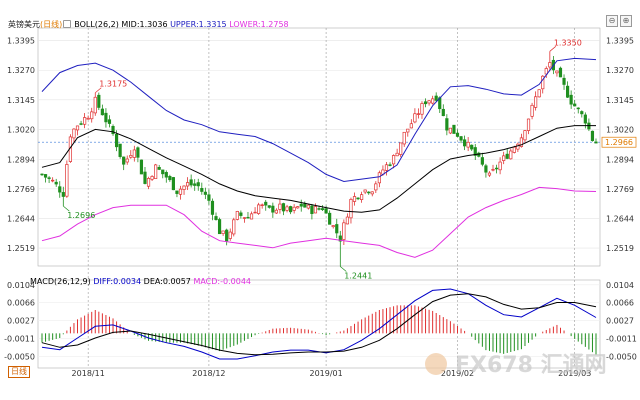 This screenshot has width=640, height=400. What do you see at coordinates (620, 321) in the screenshot?
I see `macd-tick-label: 0.0027` at bounding box center [620, 321].